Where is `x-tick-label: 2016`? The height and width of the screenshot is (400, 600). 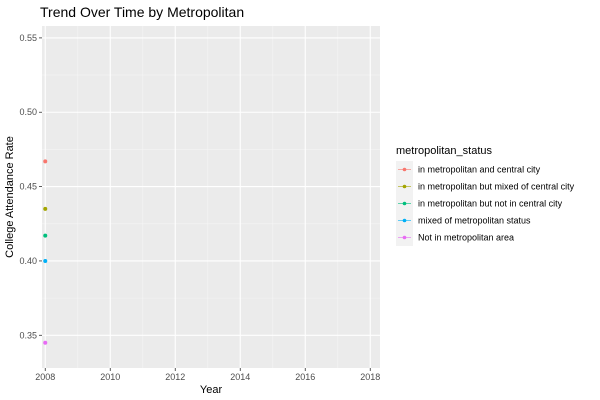 x-tick-label: 2016 is located at coordinates (305, 377).